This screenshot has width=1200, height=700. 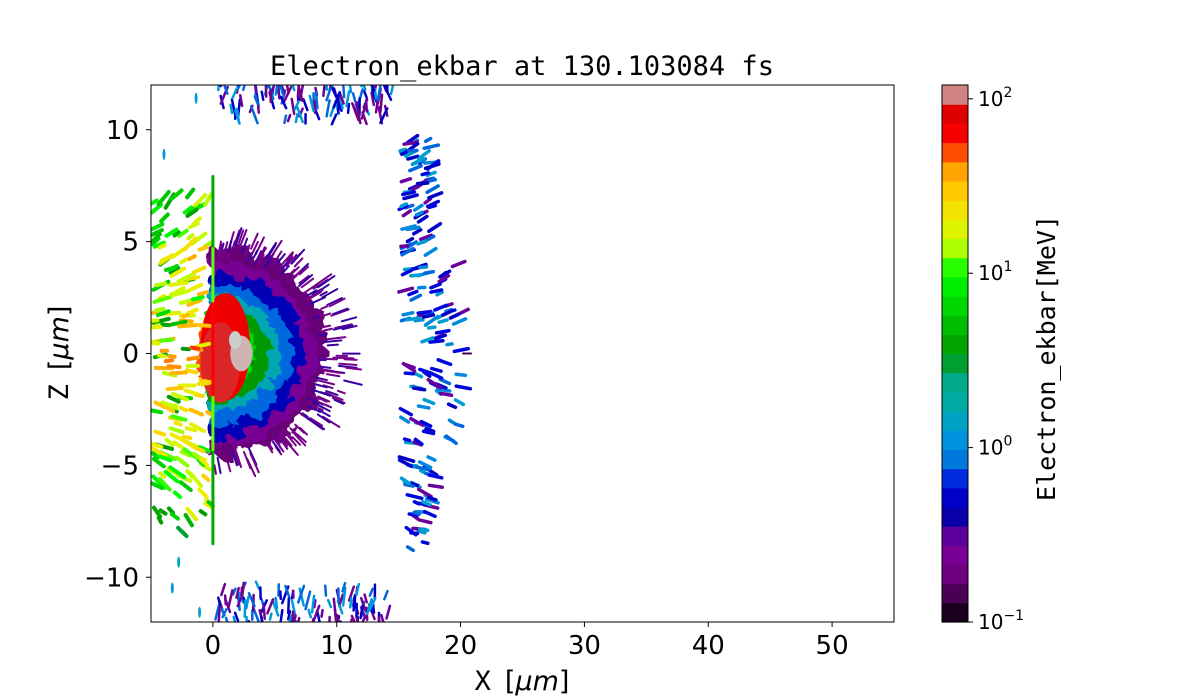 What do you see at coordinates (995, 272) in the screenshot?
I see `colorbar-tick-label: 10¹` at bounding box center [995, 272].